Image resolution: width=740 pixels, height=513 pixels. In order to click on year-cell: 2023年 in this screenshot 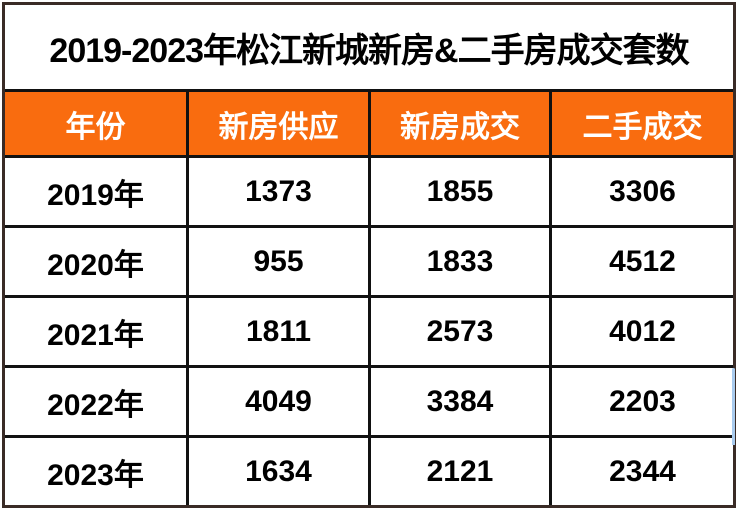, I will do `click(95, 475)`.